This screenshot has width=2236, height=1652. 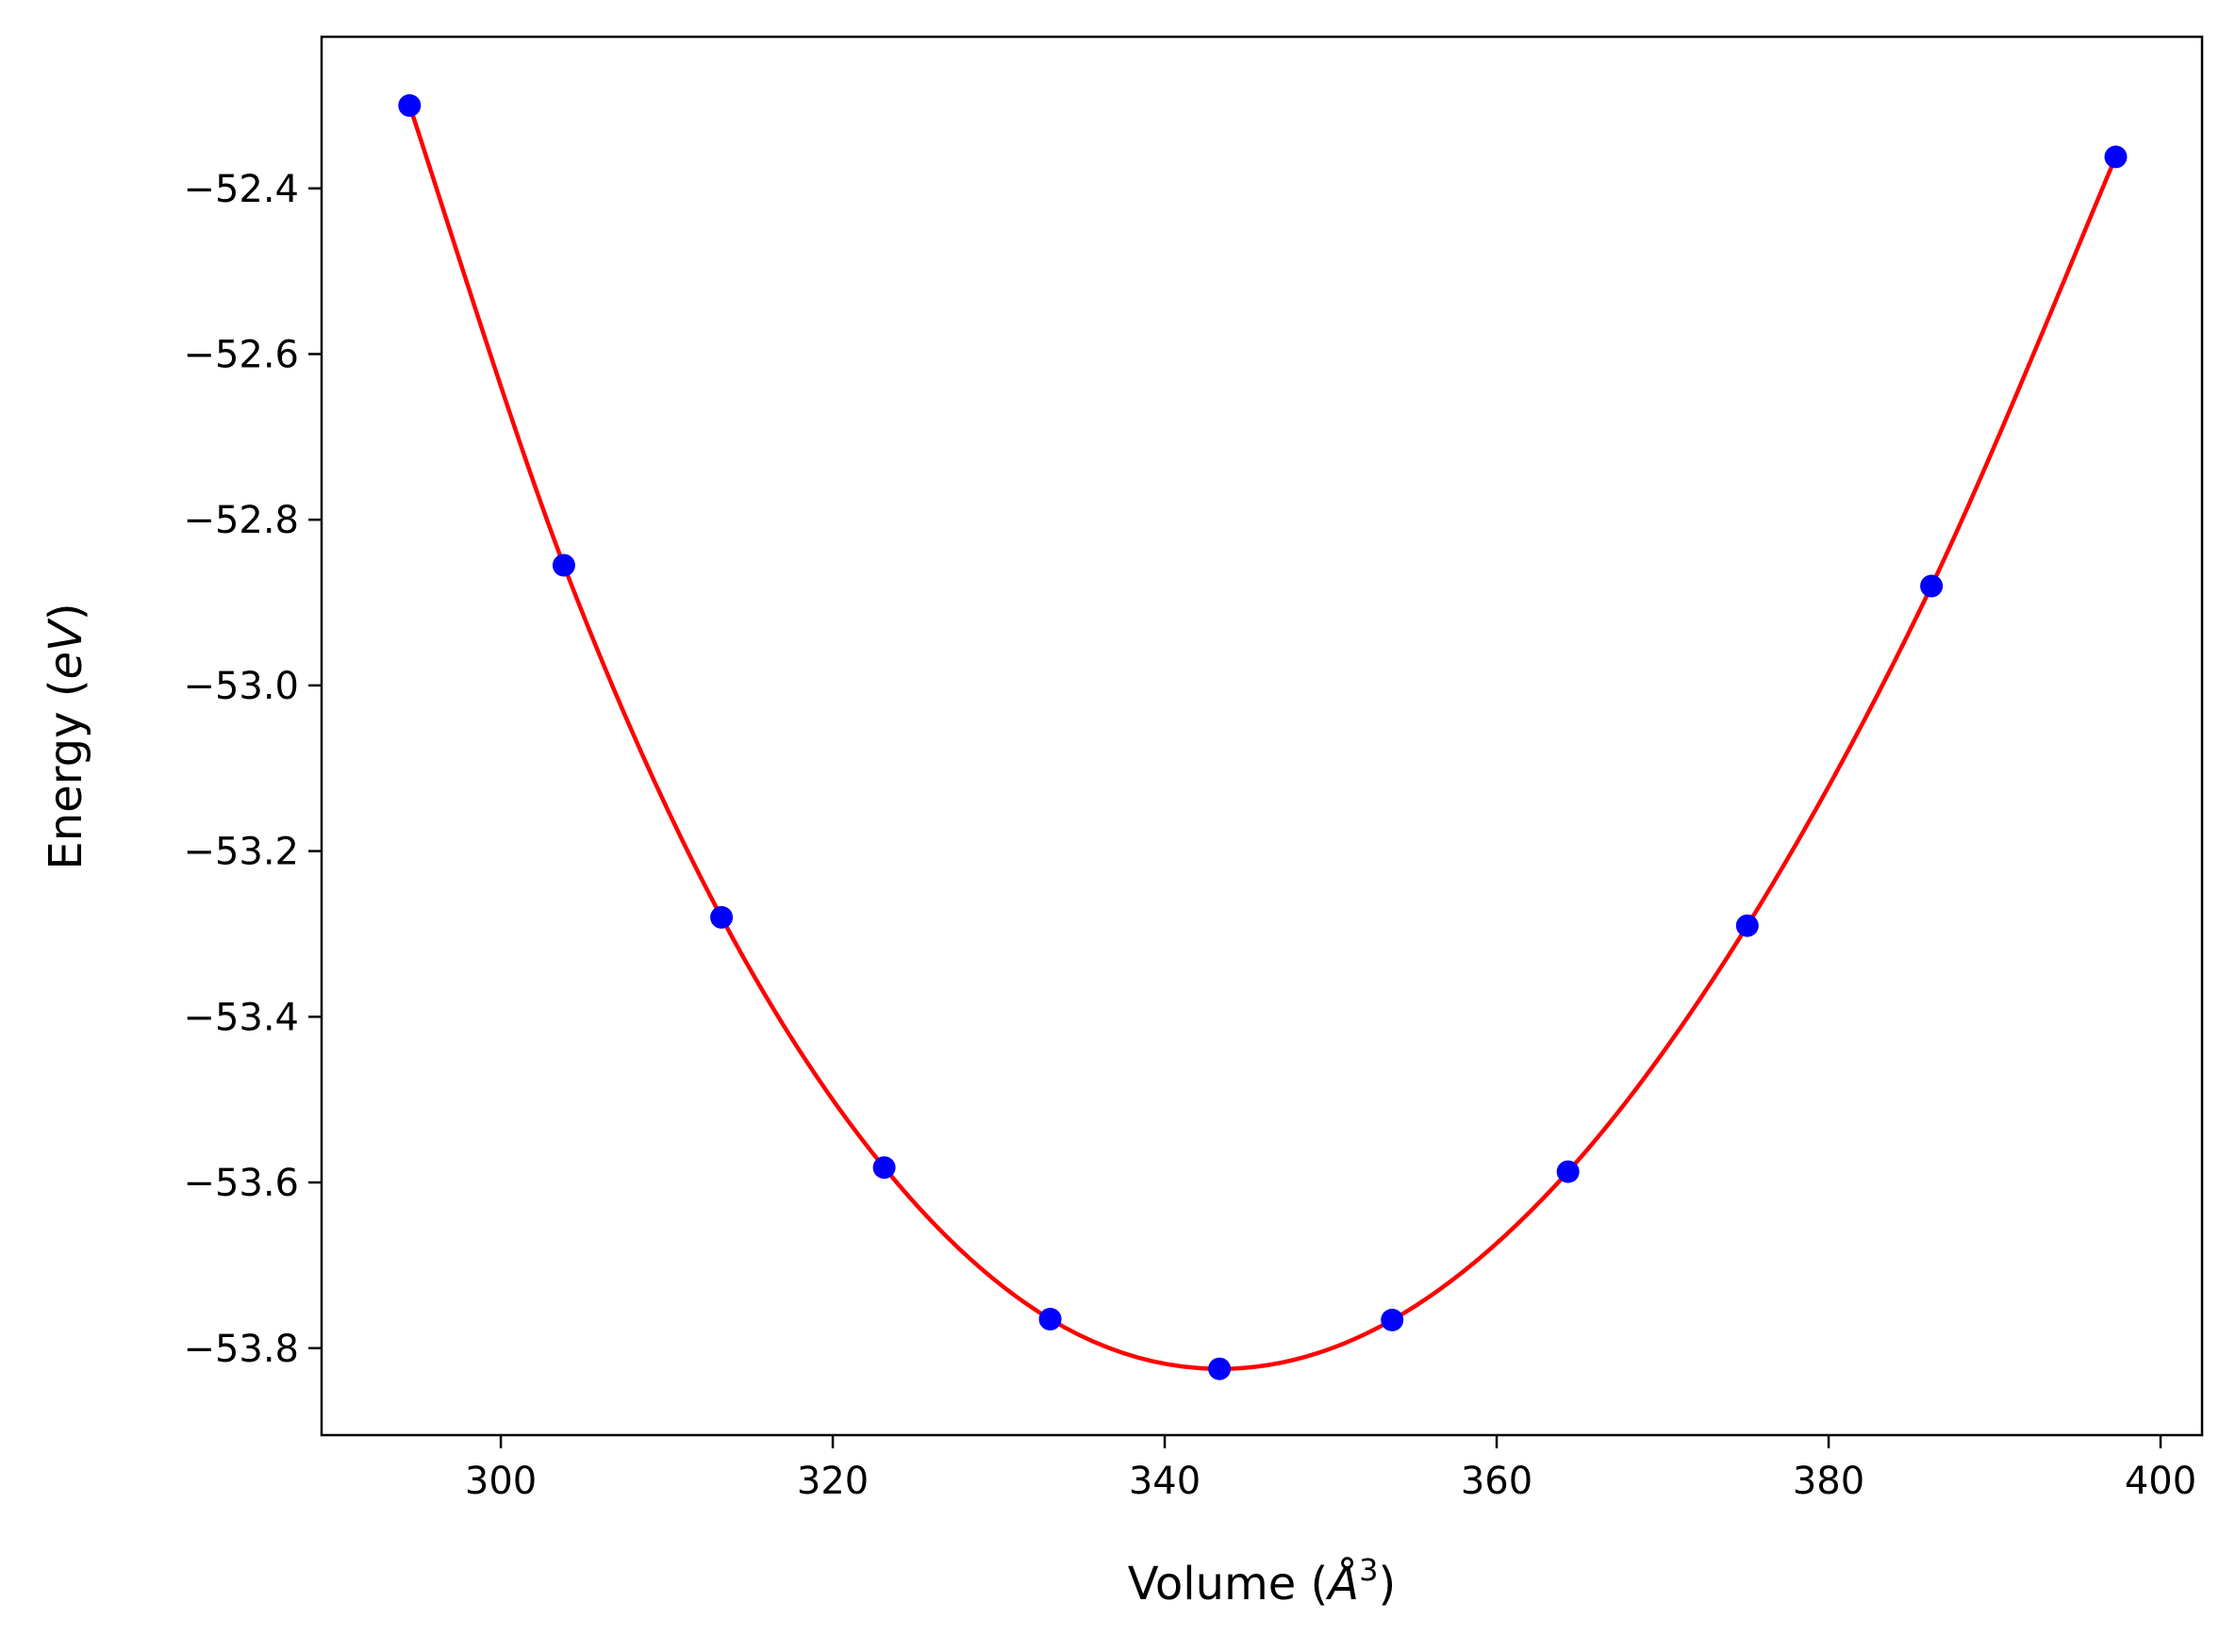 What do you see at coordinates (253, 769) in the screenshot?
I see `y-axis-ticks: −52.4 −52.6 −52.8 −53.0 −53.2 −53.4 −53.6 −53.8` at bounding box center [253, 769].